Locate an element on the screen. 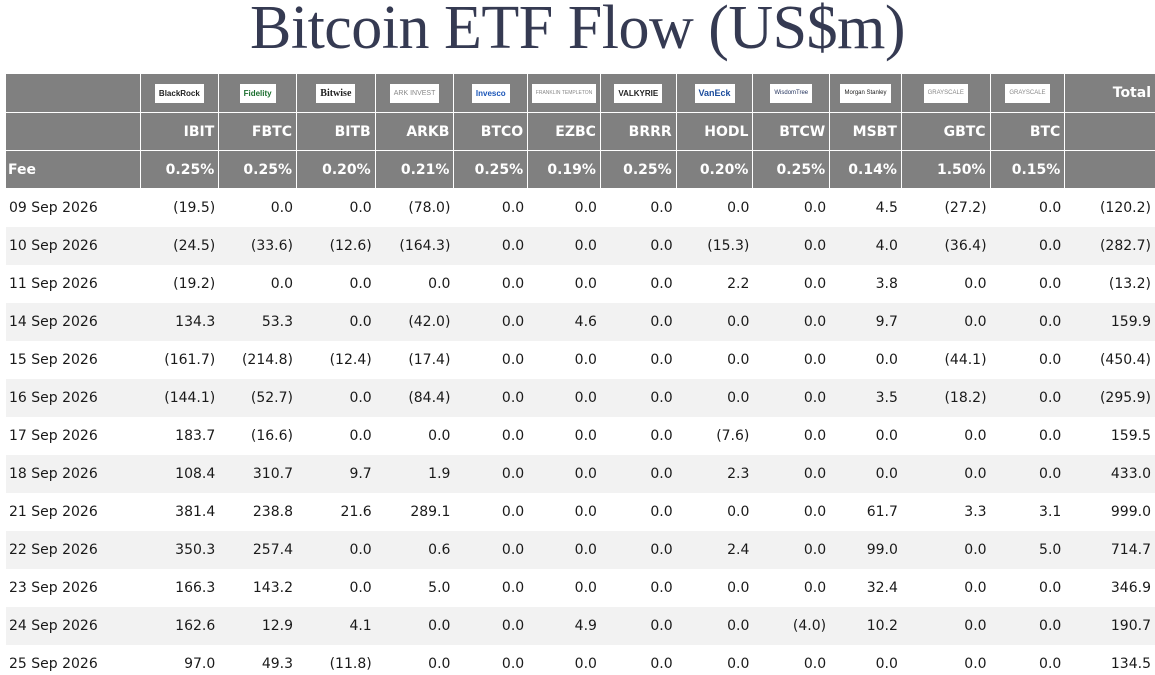 The image size is (1155, 675). flow-cell-ibit: (19.2) is located at coordinates (194, 284).